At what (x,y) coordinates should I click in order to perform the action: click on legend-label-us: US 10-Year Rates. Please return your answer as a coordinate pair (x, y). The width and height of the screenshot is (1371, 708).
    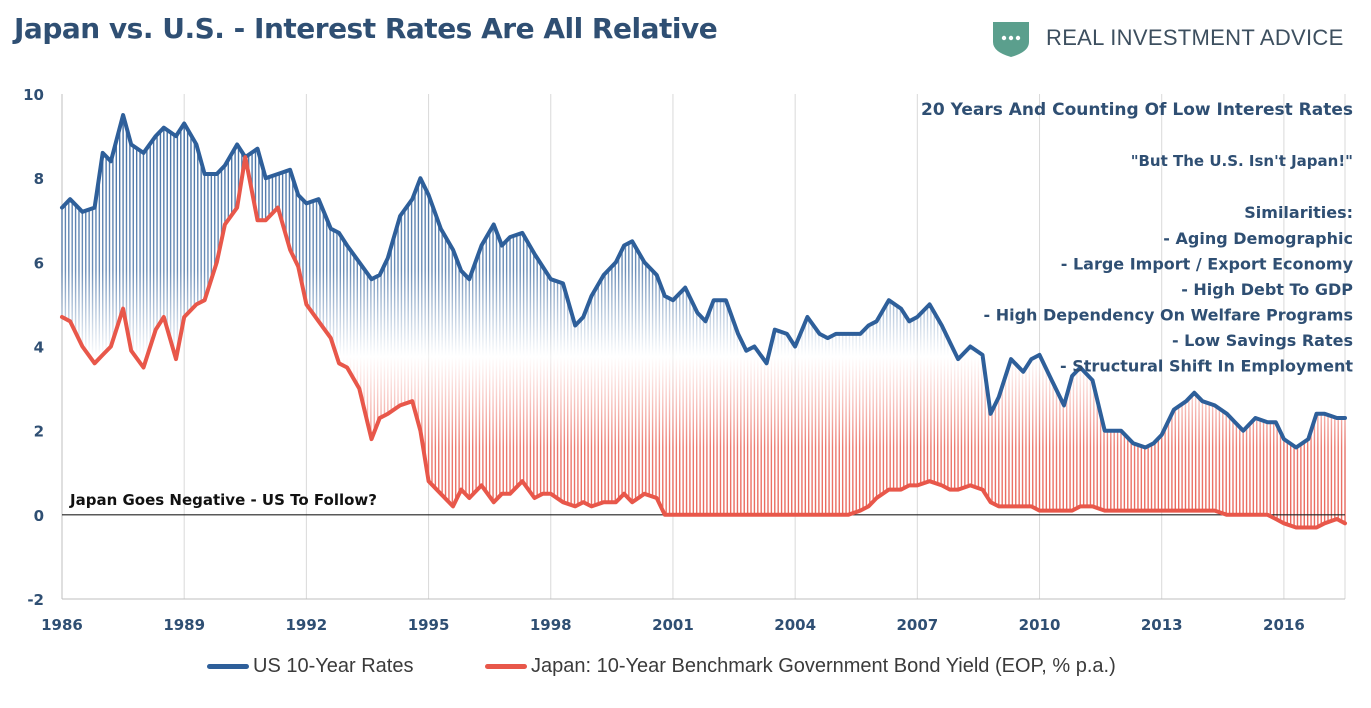
    Looking at the image, I should click on (333, 666).